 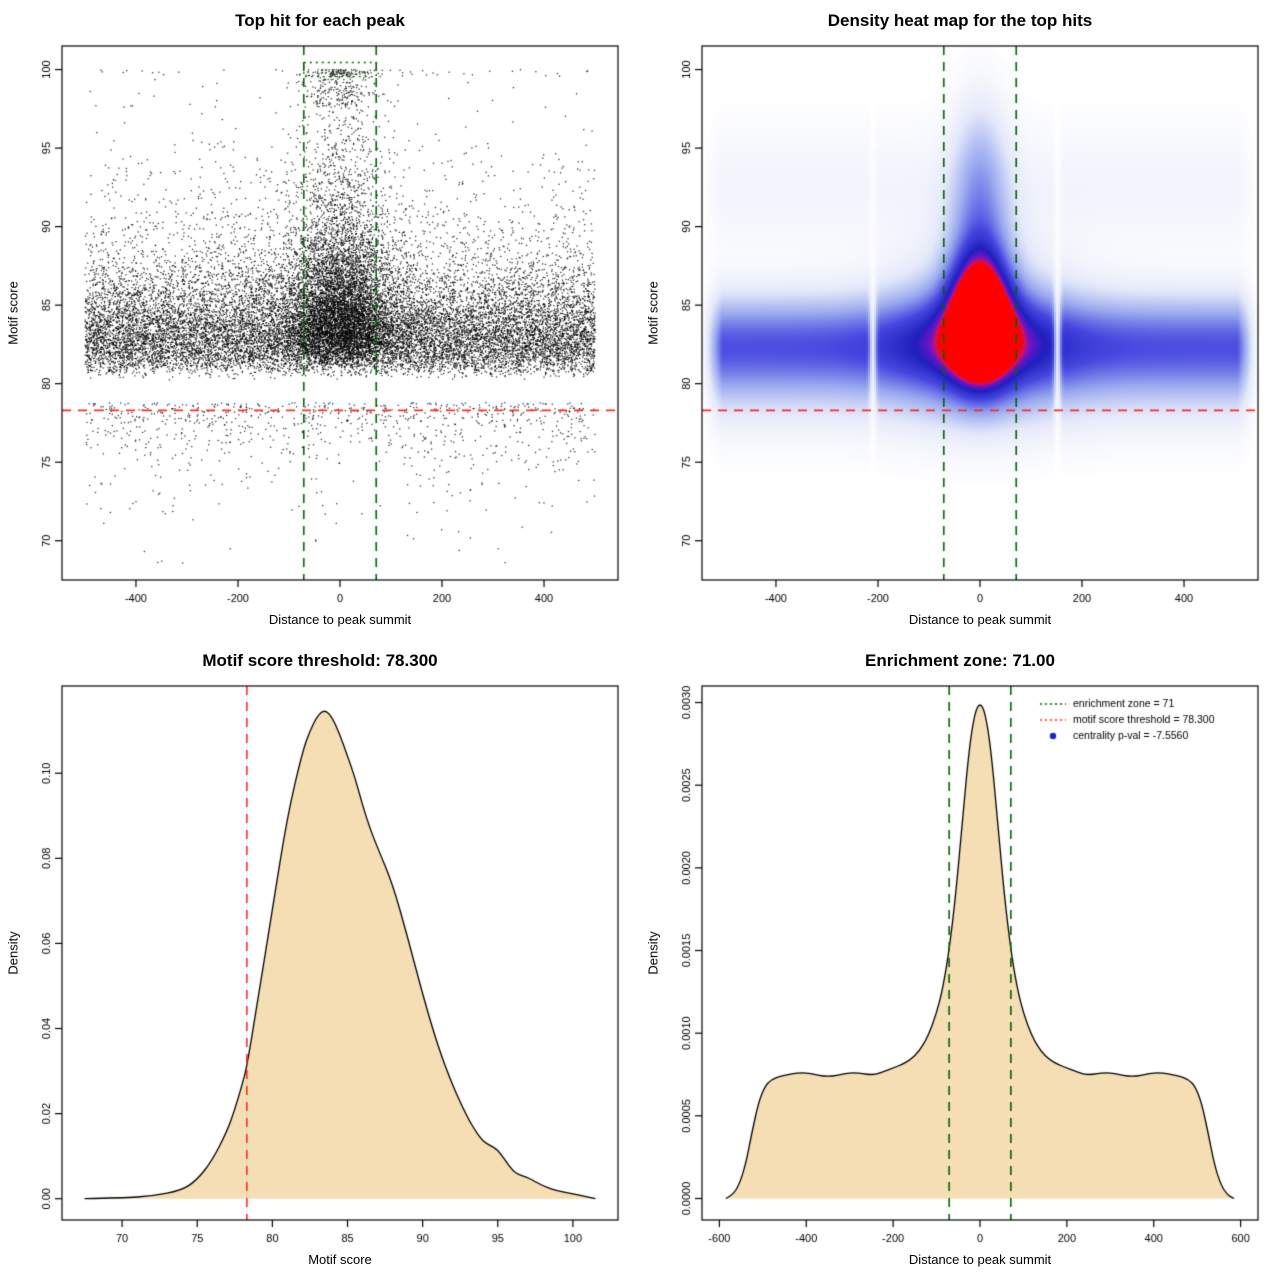 I want to click on distance-density-ylabel: Density, so click(x=653, y=953).